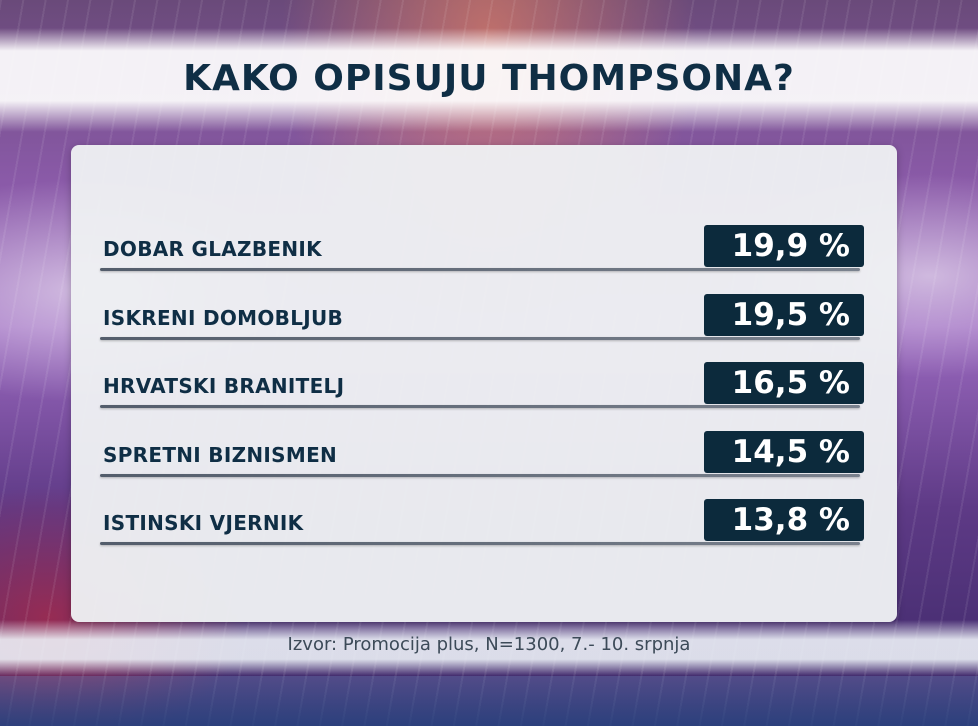  What do you see at coordinates (484, 455) in the screenshot?
I see `result-row: SPRETNI BIZNISMEN 14,5 %` at bounding box center [484, 455].